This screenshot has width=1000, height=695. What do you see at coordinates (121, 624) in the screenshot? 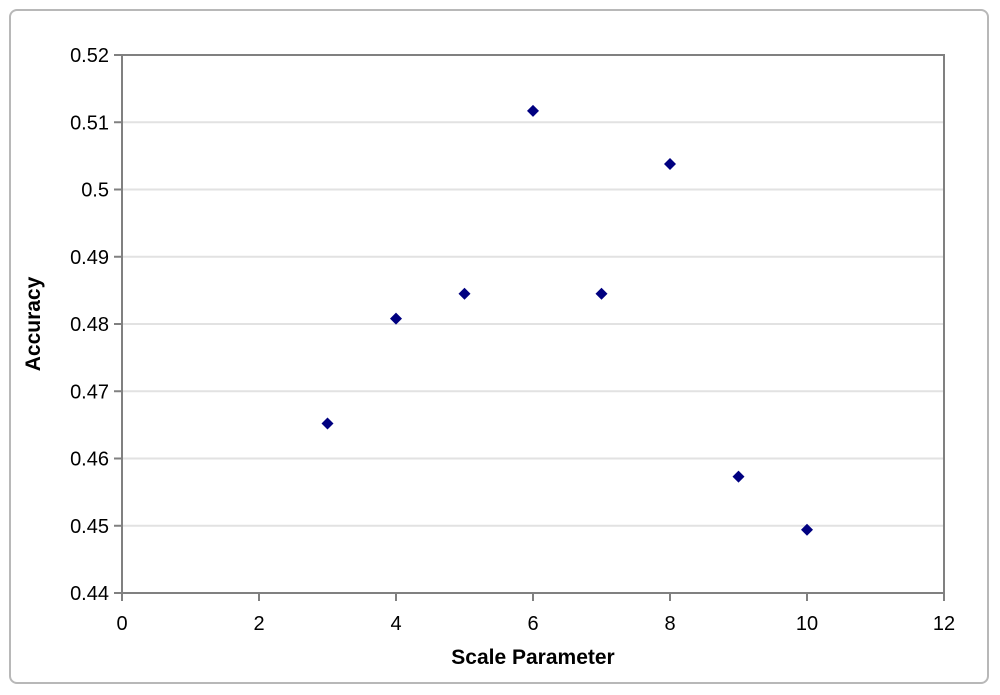
I see `x-tick-label: 0` at bounding box center [121, 624].